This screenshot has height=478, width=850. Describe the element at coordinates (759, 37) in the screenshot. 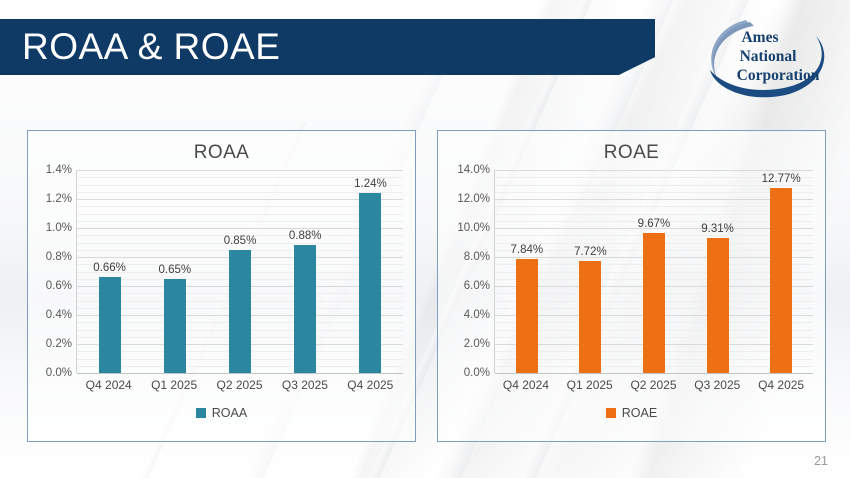

I see `logo-line-1: Ames` at that location.